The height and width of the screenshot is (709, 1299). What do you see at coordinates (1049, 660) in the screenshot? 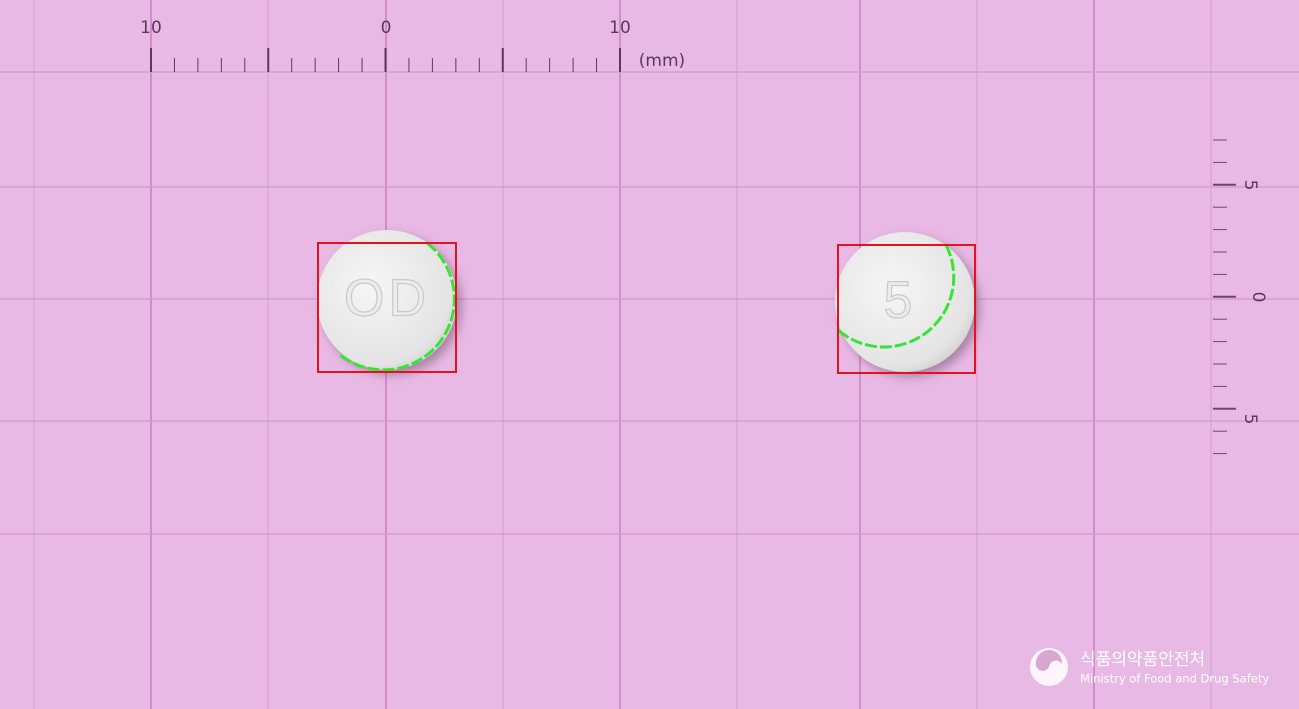
I see `logo-swirl` at bounding box center [1049, 660].